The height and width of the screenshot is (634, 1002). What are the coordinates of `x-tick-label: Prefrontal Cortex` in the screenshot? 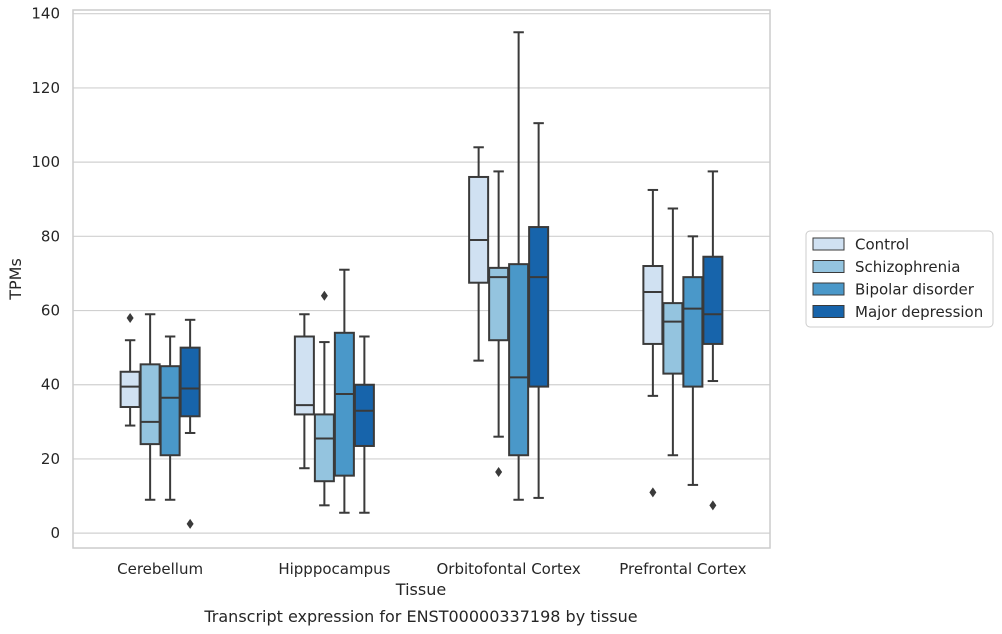 It's located at (682, 569).